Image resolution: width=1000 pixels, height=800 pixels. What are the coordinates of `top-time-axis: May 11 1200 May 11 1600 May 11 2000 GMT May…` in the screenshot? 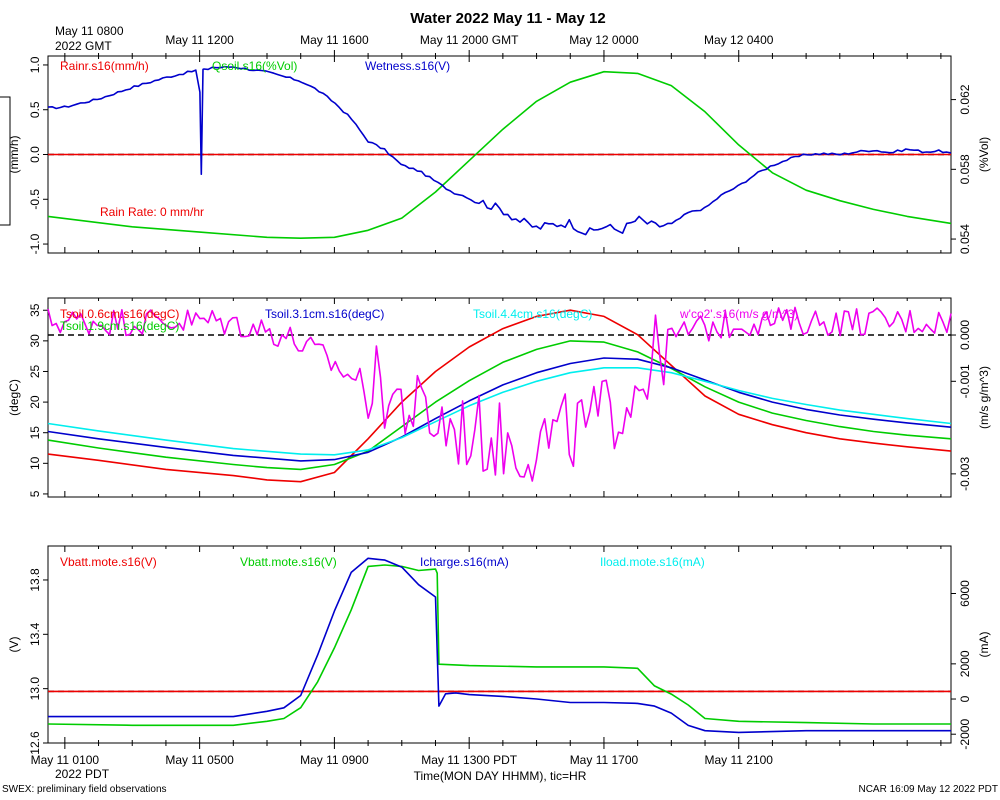 It's located at (503, 44).